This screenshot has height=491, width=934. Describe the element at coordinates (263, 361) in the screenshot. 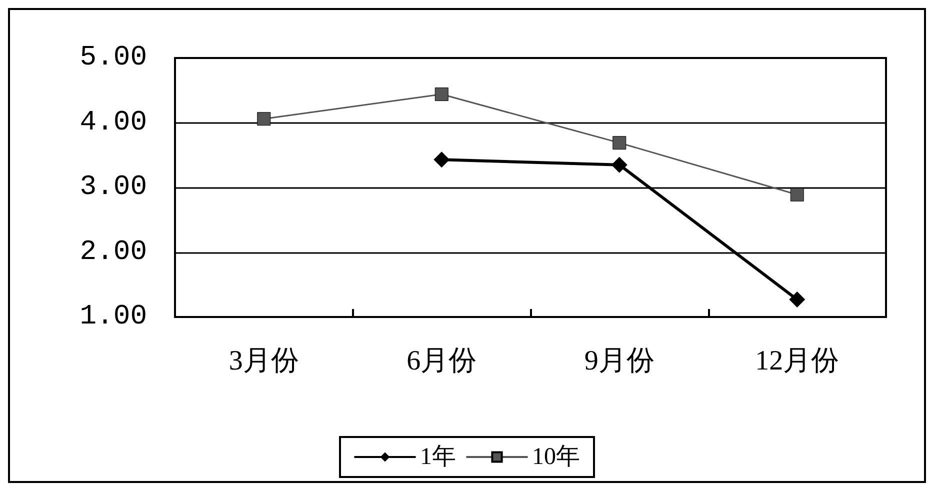

I see `x-tick-label: 3月份` at that location.